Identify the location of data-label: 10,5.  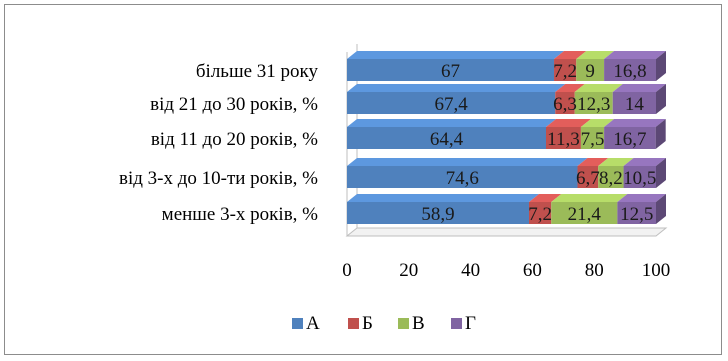
(639, 178).